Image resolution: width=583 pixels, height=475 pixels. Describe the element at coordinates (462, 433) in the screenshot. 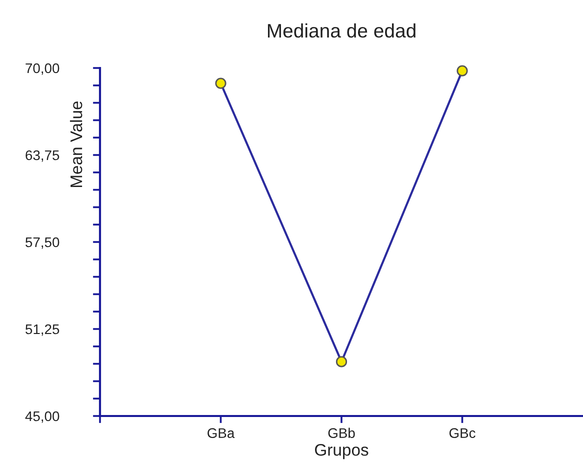

I see `x-tick-label: GBc` at that location.